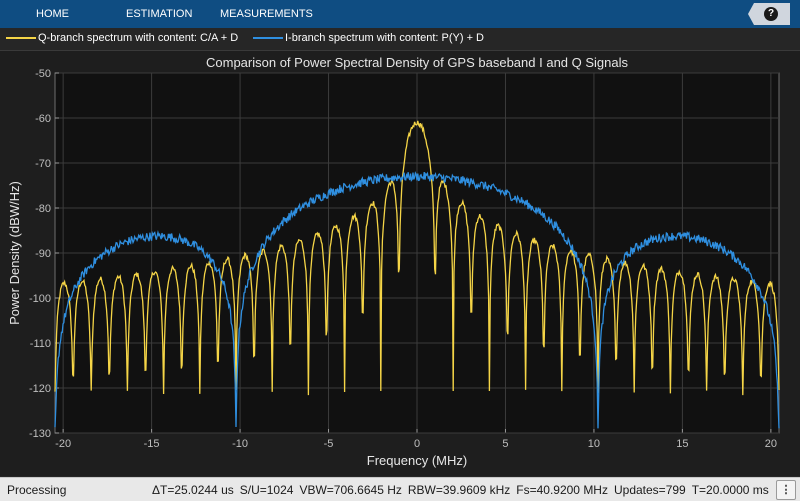  Describe the element at coordinates (268, 38) in the screenshot. I see `legend-line-i-branch` at that location.